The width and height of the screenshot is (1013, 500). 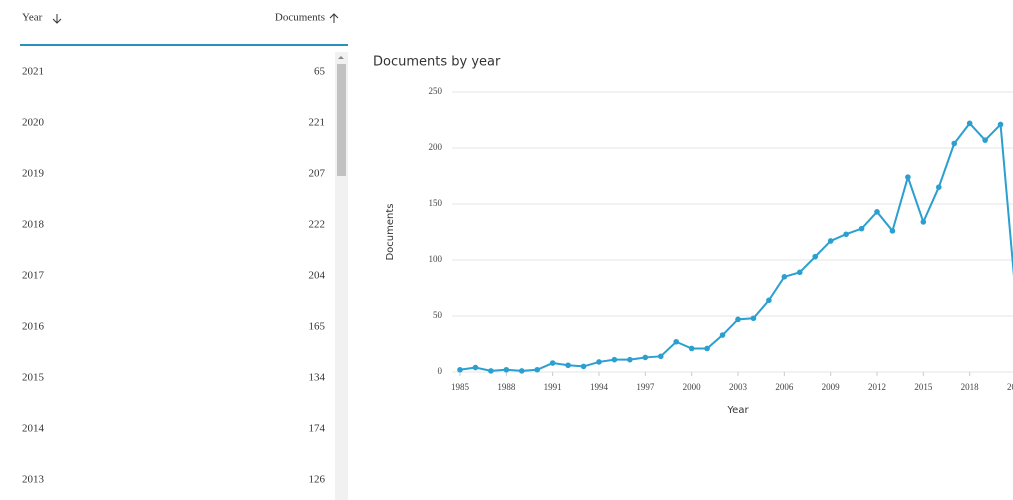 What do you see at coordinates (317, 174) in the screenshot?
I see `count-cell: 207` at bounding box center [317, 174].